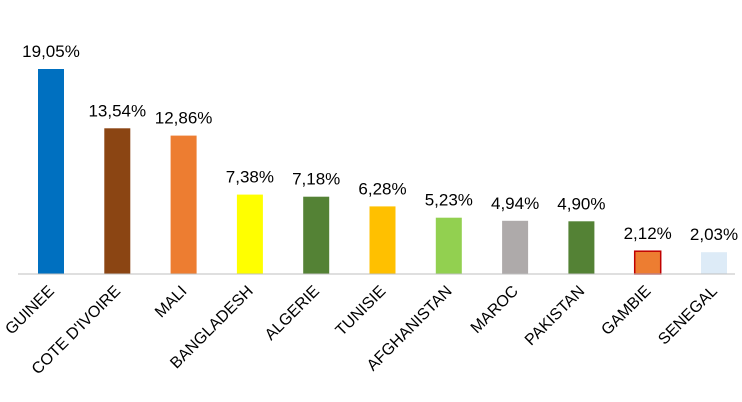 This screenshot has width=742, height=402. What do you see at coordinates (117, 201) in the screenshot?
I see `bar-cote-d-ivoire` at bounding box center [117, 201].